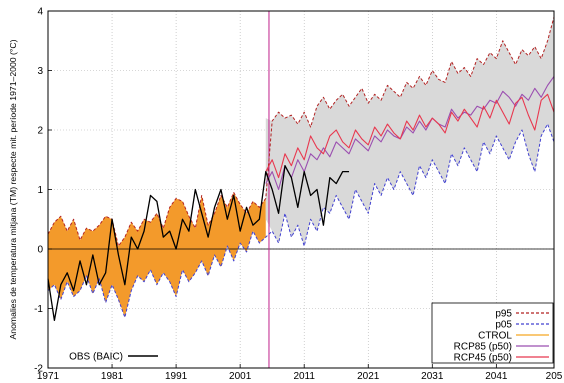  Describe the element at coordinates (112, 376) in the screenshot. I see `x-tick-label: 1981` at that location.